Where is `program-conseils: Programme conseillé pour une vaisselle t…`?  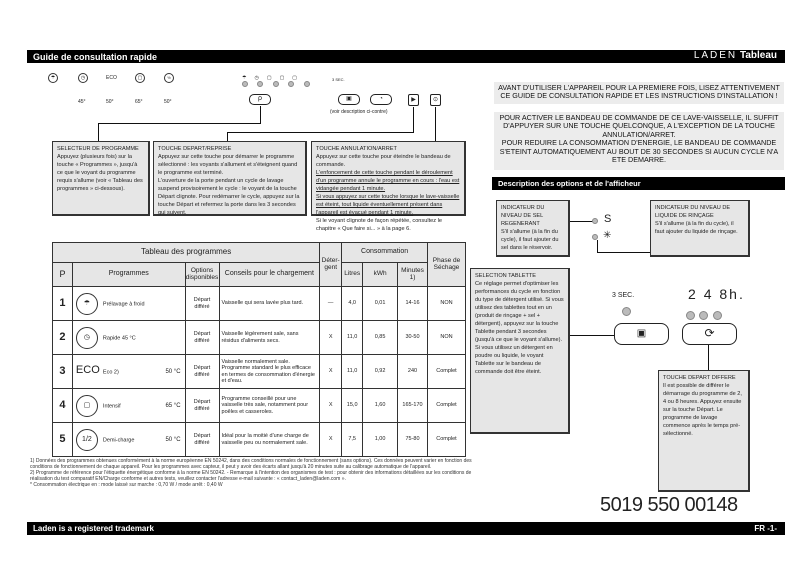 program-conseils: Programme conseillé pour une vaisselle t… is located at coordinates (269, 405).